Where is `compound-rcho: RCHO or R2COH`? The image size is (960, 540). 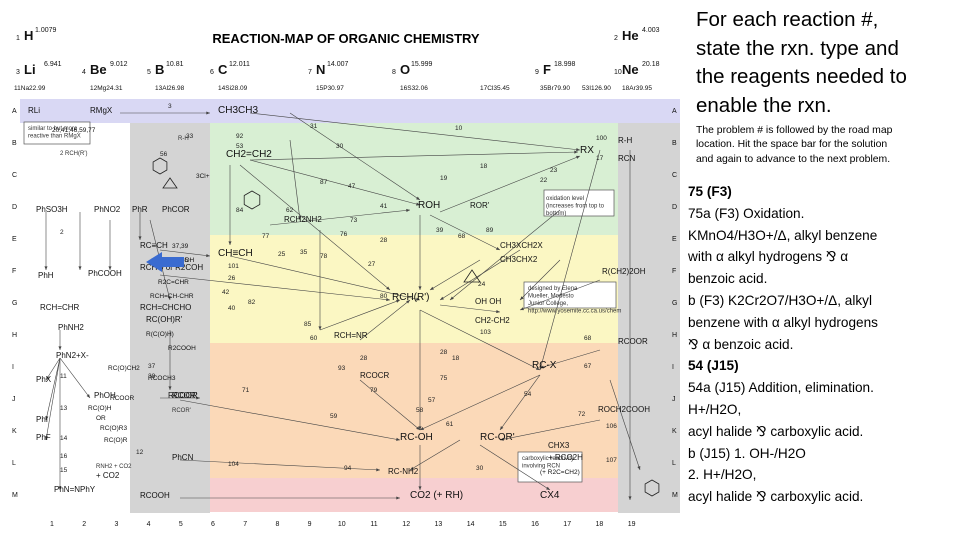
compound-rcho: RCHO or R2COH is located at coordinates (171, 267).